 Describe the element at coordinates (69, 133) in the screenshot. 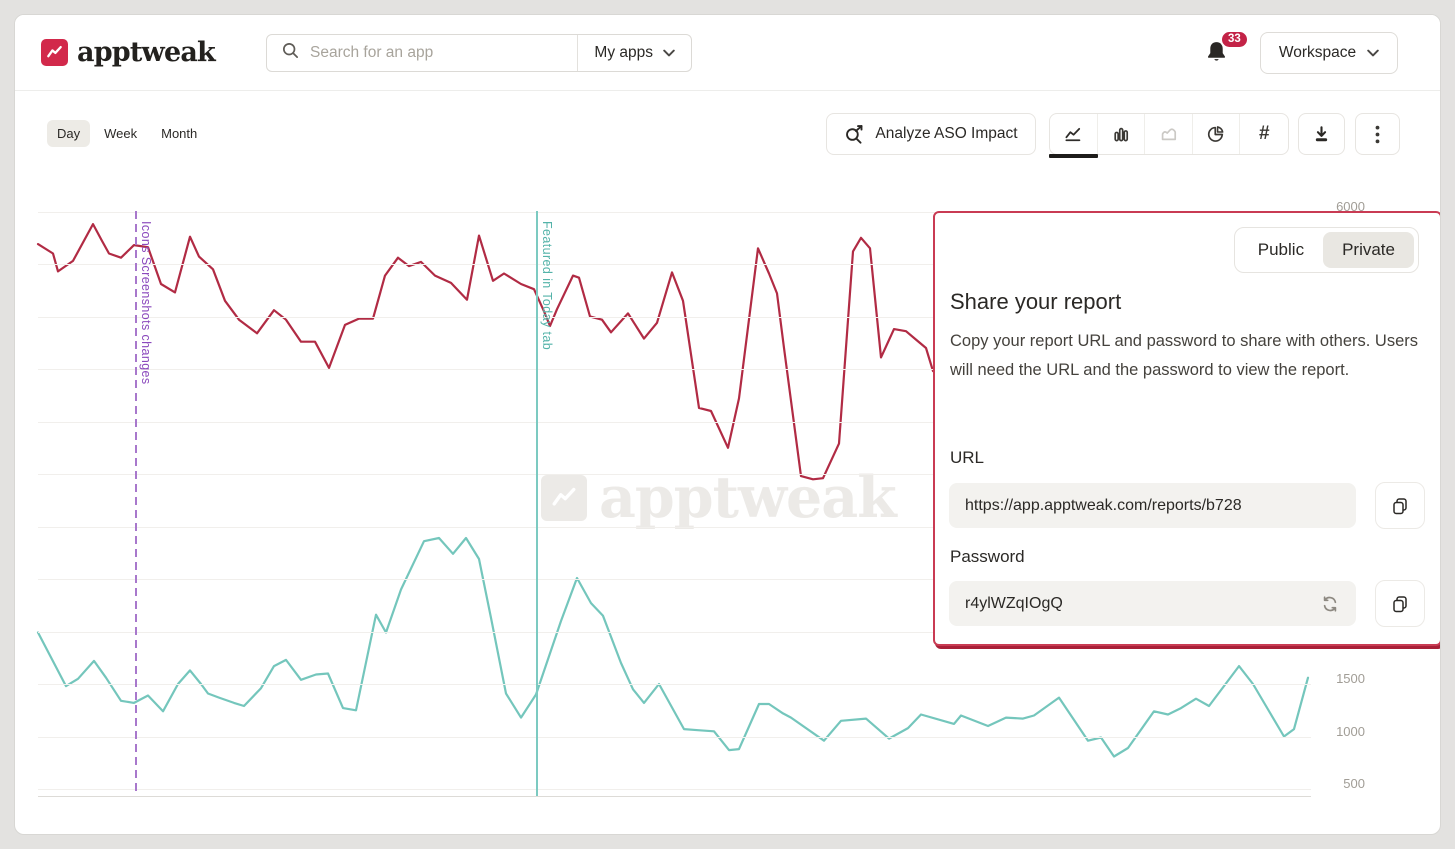

I see `period-day-button: Day` at that location.